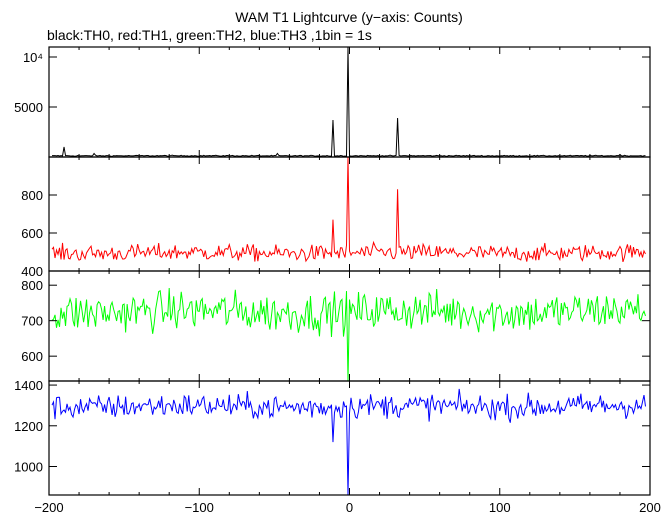 The image size is (669, 515). Describe the element at coordinates (32, 321) in the screenshot. I see `y-tick-label: 700` at that location.